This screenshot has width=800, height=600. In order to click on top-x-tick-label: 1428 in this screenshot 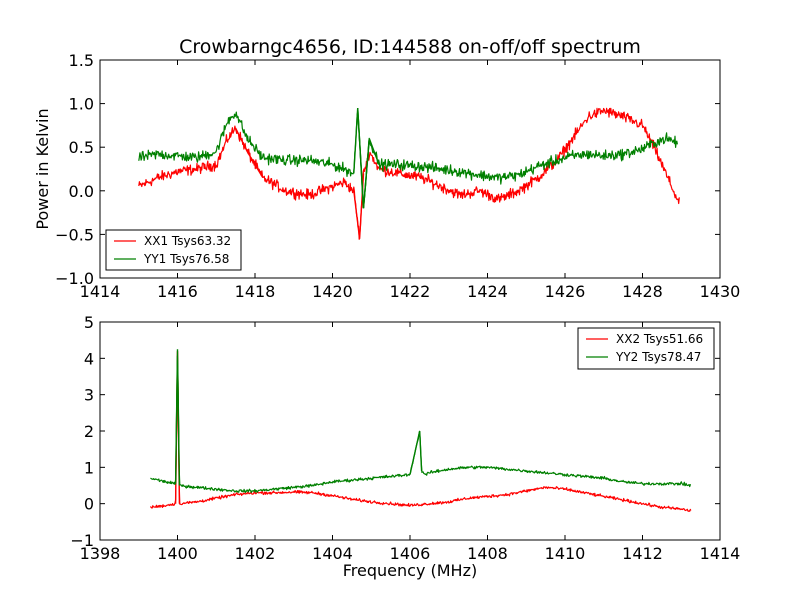, I will do `click(642, 291)`.